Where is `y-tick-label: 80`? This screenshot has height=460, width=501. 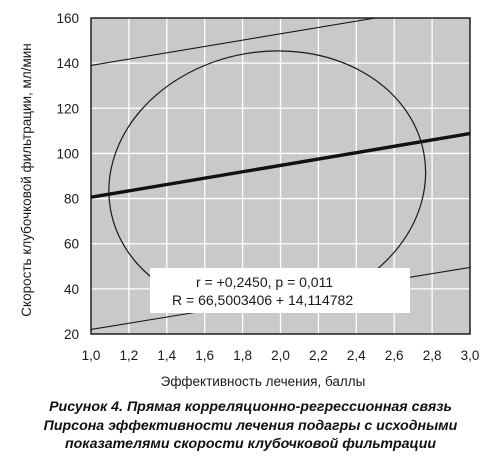 y-tick-label: 80 is located at coordinates (71, 199).